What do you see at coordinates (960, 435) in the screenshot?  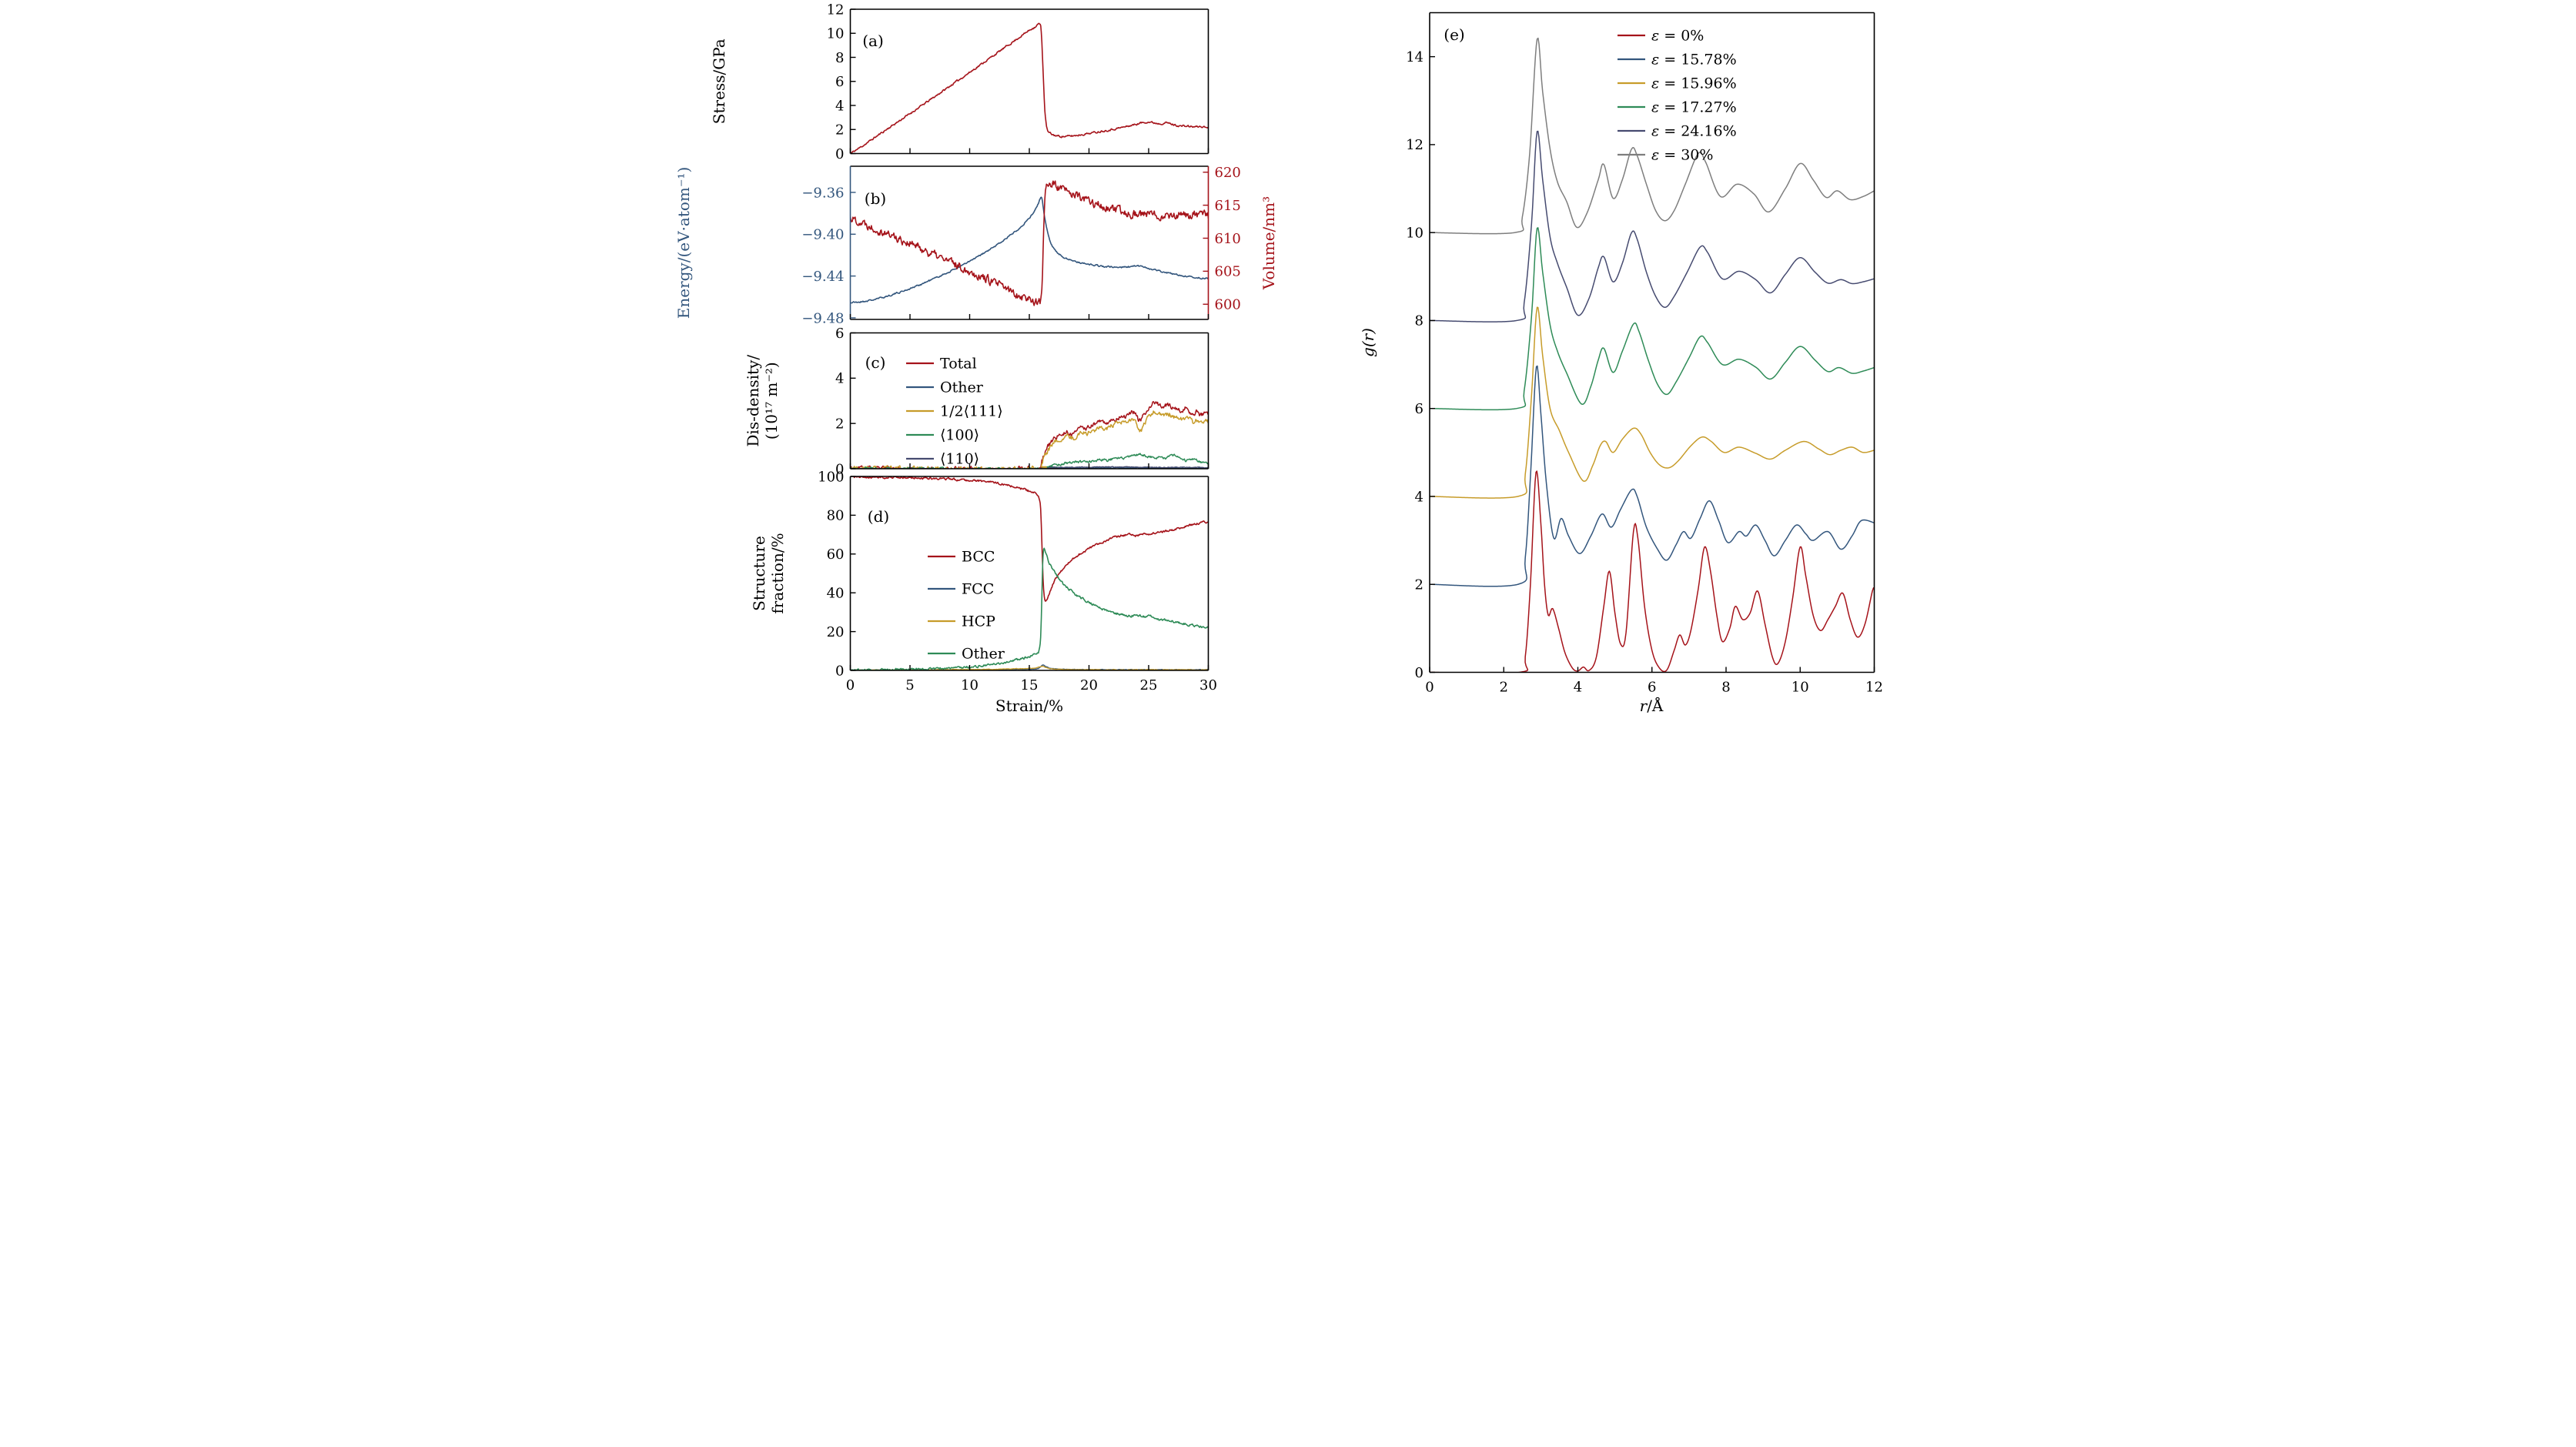 I see `legend-label-c-3: ⟨100⟩` at bounding box center [960, 435].